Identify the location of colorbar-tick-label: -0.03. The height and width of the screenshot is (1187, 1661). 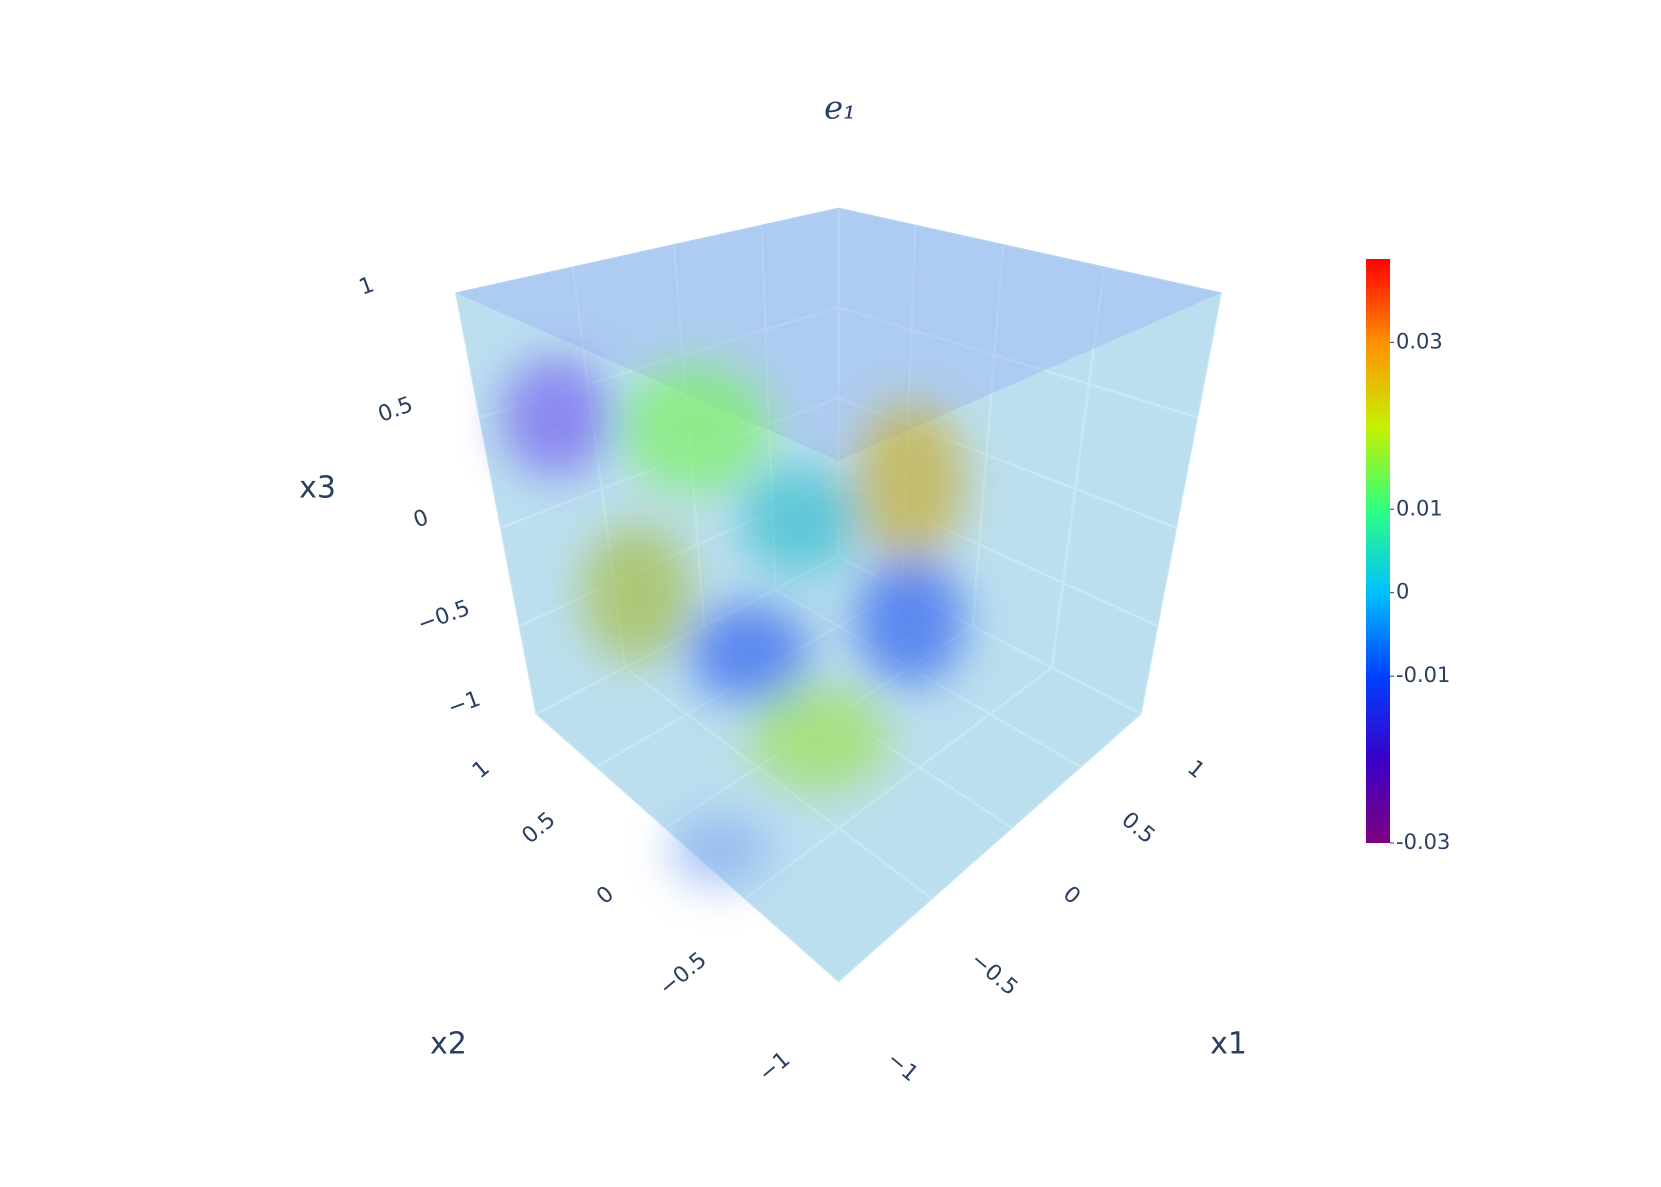
(1423, 842).